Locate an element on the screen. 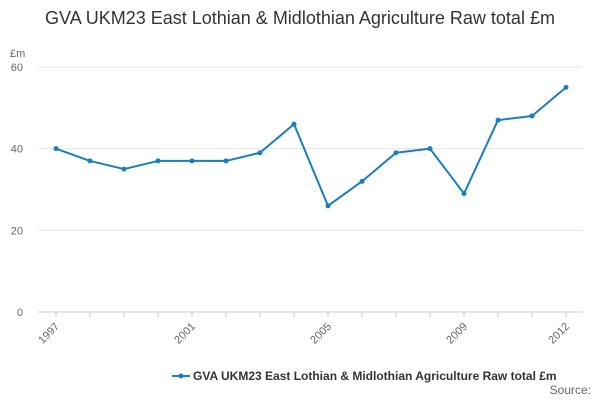 Image resolution: width=600 pixels, height=400 pixels. y-tick-label: 40 is located at coordinates (17, 150).